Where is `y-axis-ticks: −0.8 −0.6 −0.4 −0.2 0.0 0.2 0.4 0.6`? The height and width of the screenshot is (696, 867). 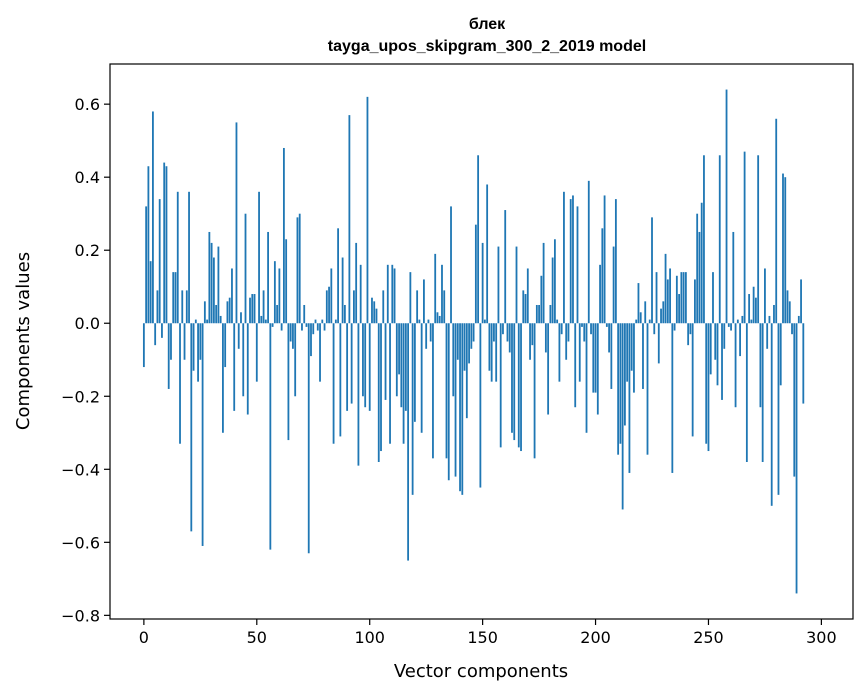
y-axis-ticks: −0.8 −0.6 −0.4 −0.2 0.0 0.2 0.4 0.6 is located at coordinates (85, 360).